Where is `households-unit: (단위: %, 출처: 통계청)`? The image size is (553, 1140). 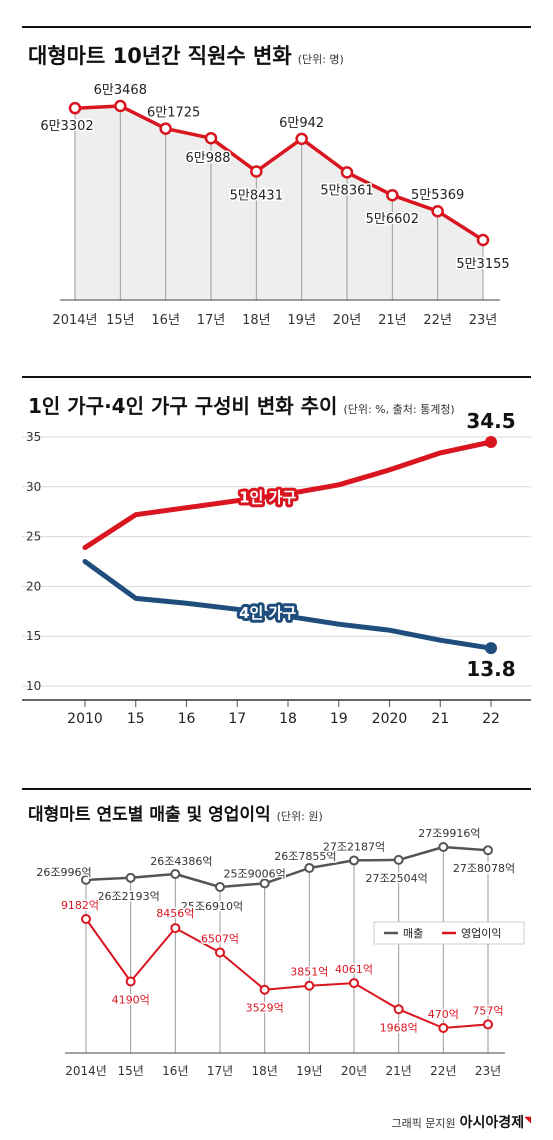 households-unit: (단위: %, 출처: 통계청) is located at coordinates (399, 409).